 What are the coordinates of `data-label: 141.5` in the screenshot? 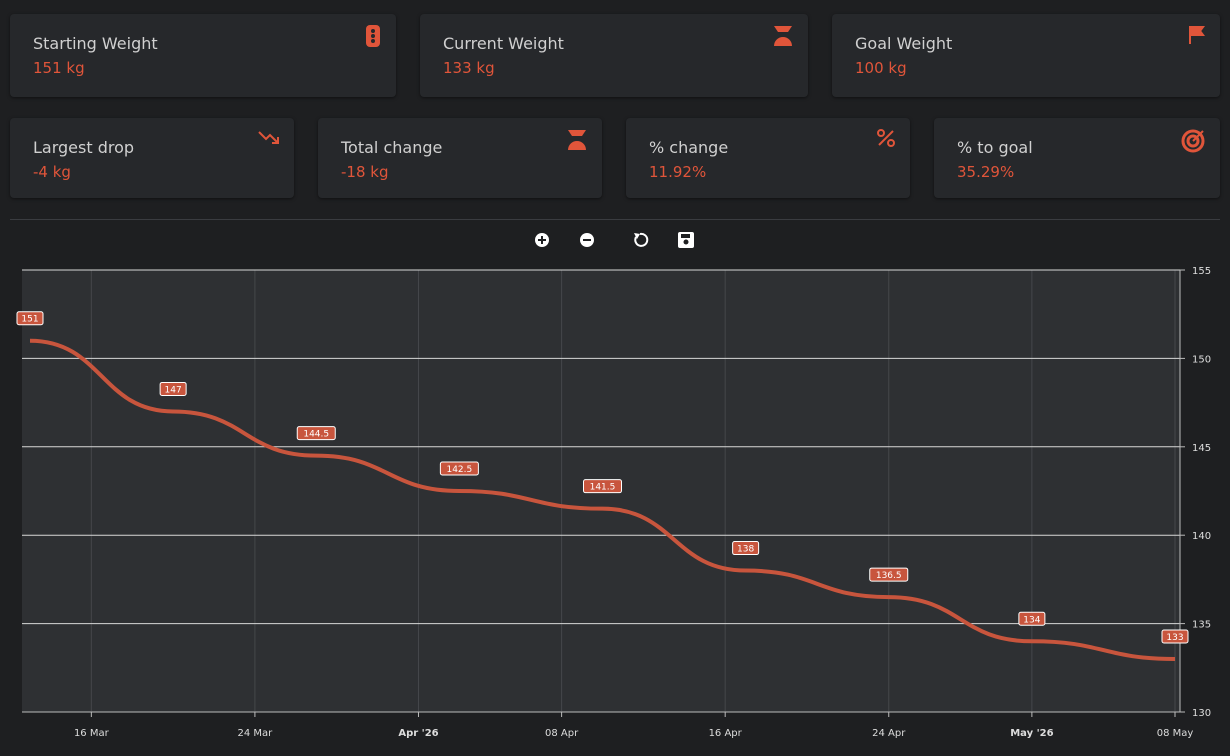 It's located at (602, 486).